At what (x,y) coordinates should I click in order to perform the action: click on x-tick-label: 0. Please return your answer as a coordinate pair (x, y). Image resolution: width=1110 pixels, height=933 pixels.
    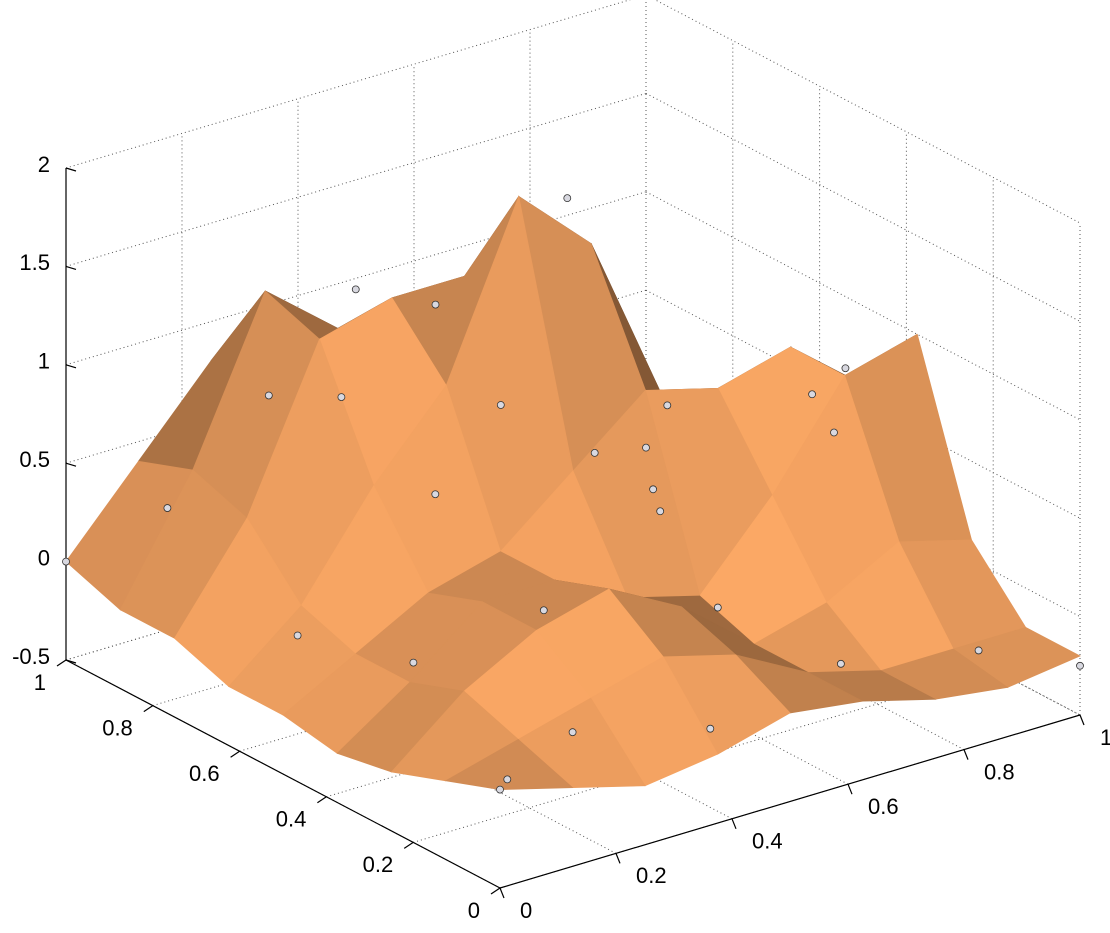
    Looking at the image, I should click on (526, 910).